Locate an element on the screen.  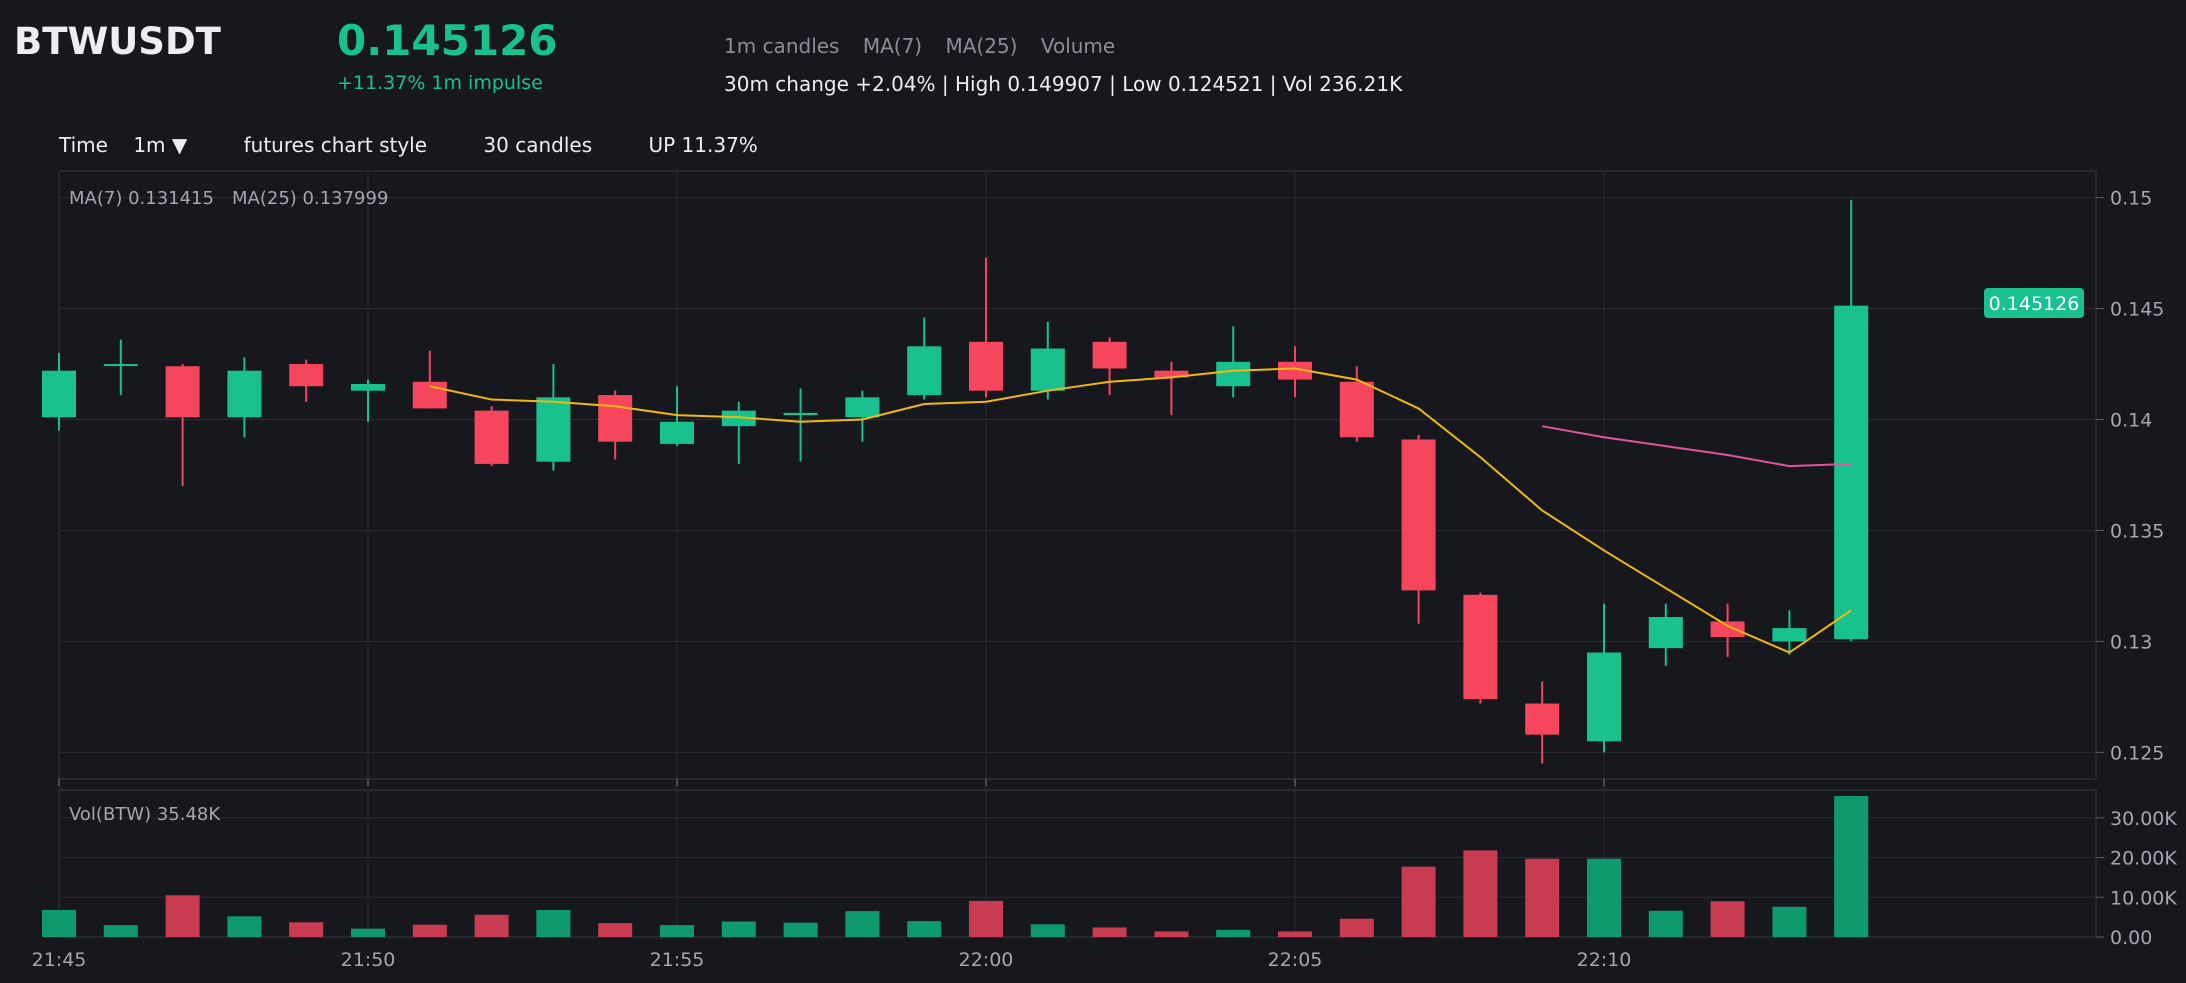
price-tick-label: 0.145 is located at coordinates (2137, 310).